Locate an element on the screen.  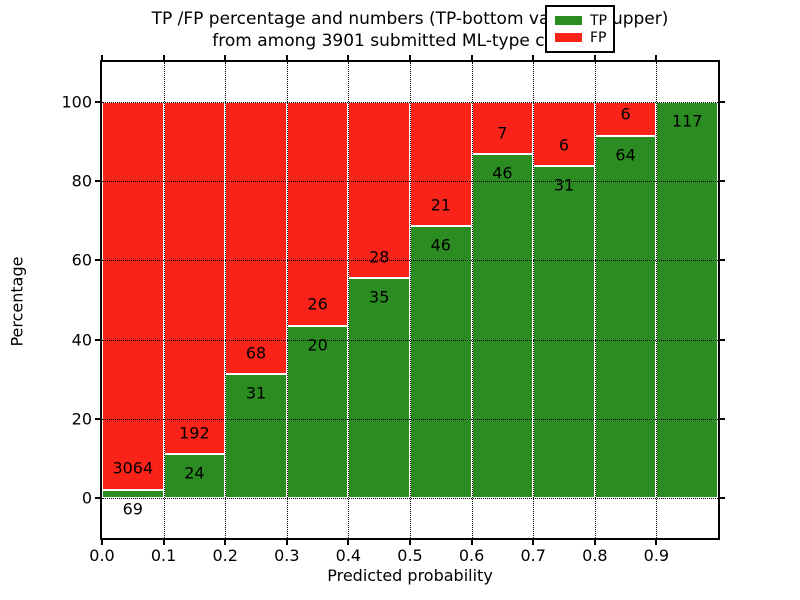
x-tick-label: 0.3 is located at coordinates (287, 555).